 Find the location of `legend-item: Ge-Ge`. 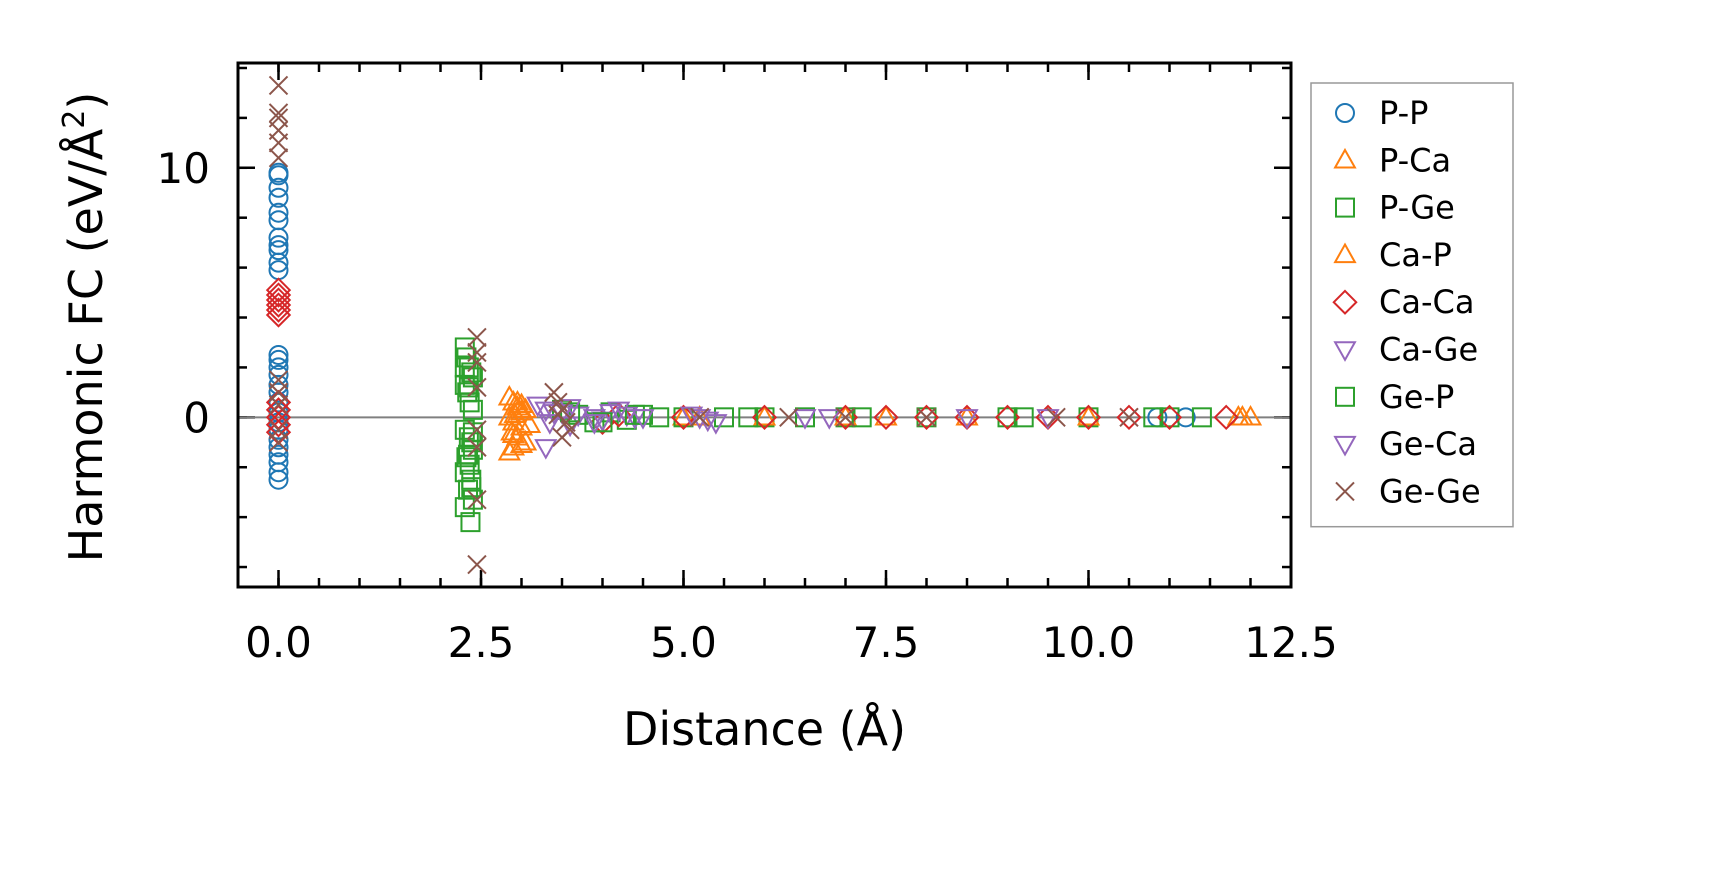

legend-item: Ge-Ge is located at coordinates (1408, 491).